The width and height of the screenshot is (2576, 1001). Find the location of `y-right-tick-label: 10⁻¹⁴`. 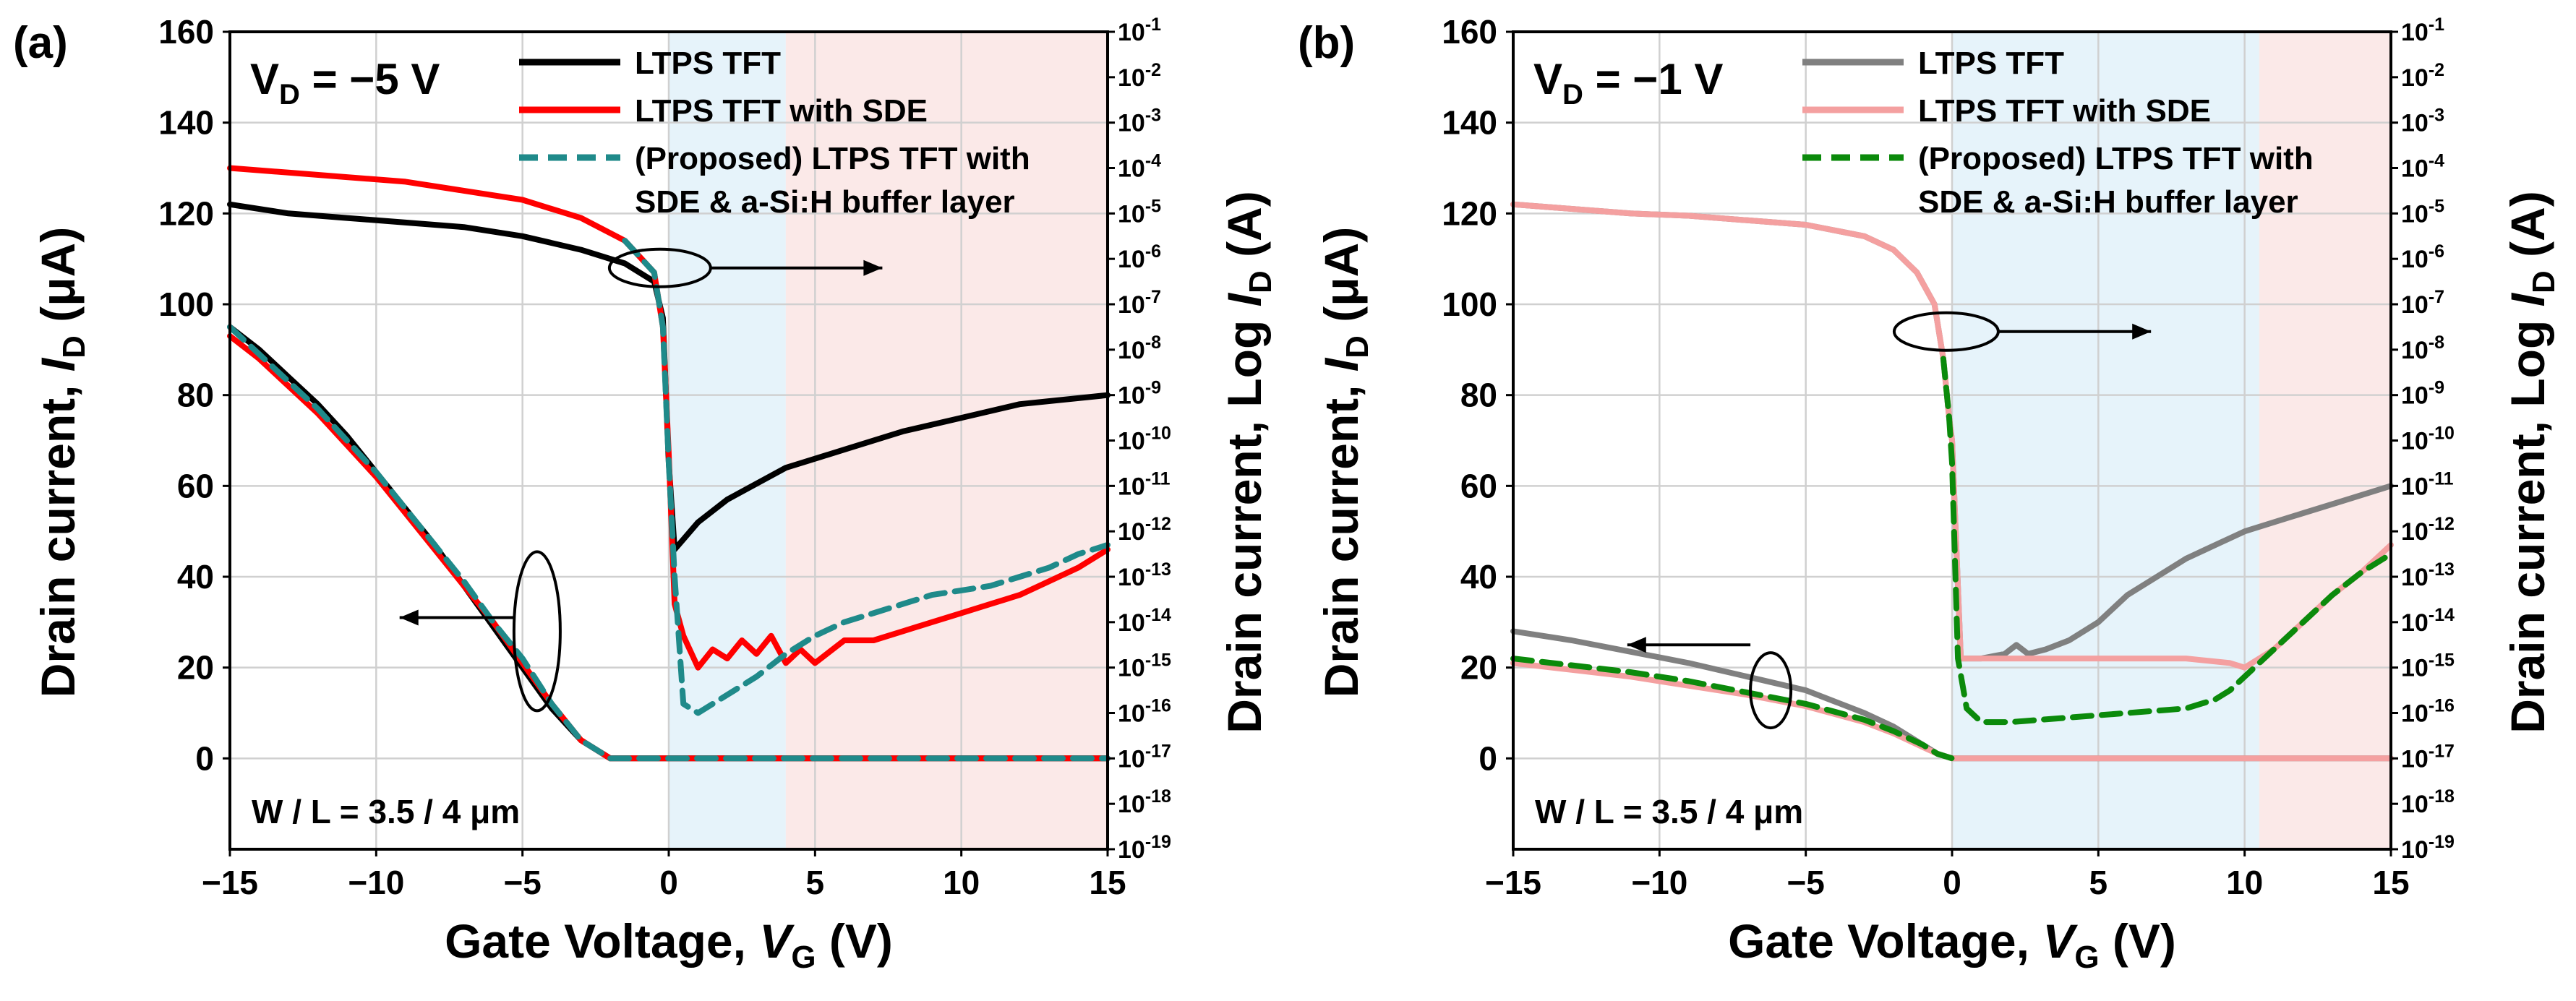

y-right-tick-label: 10⁻¹⁴ is located at coordinates (2428, 621).